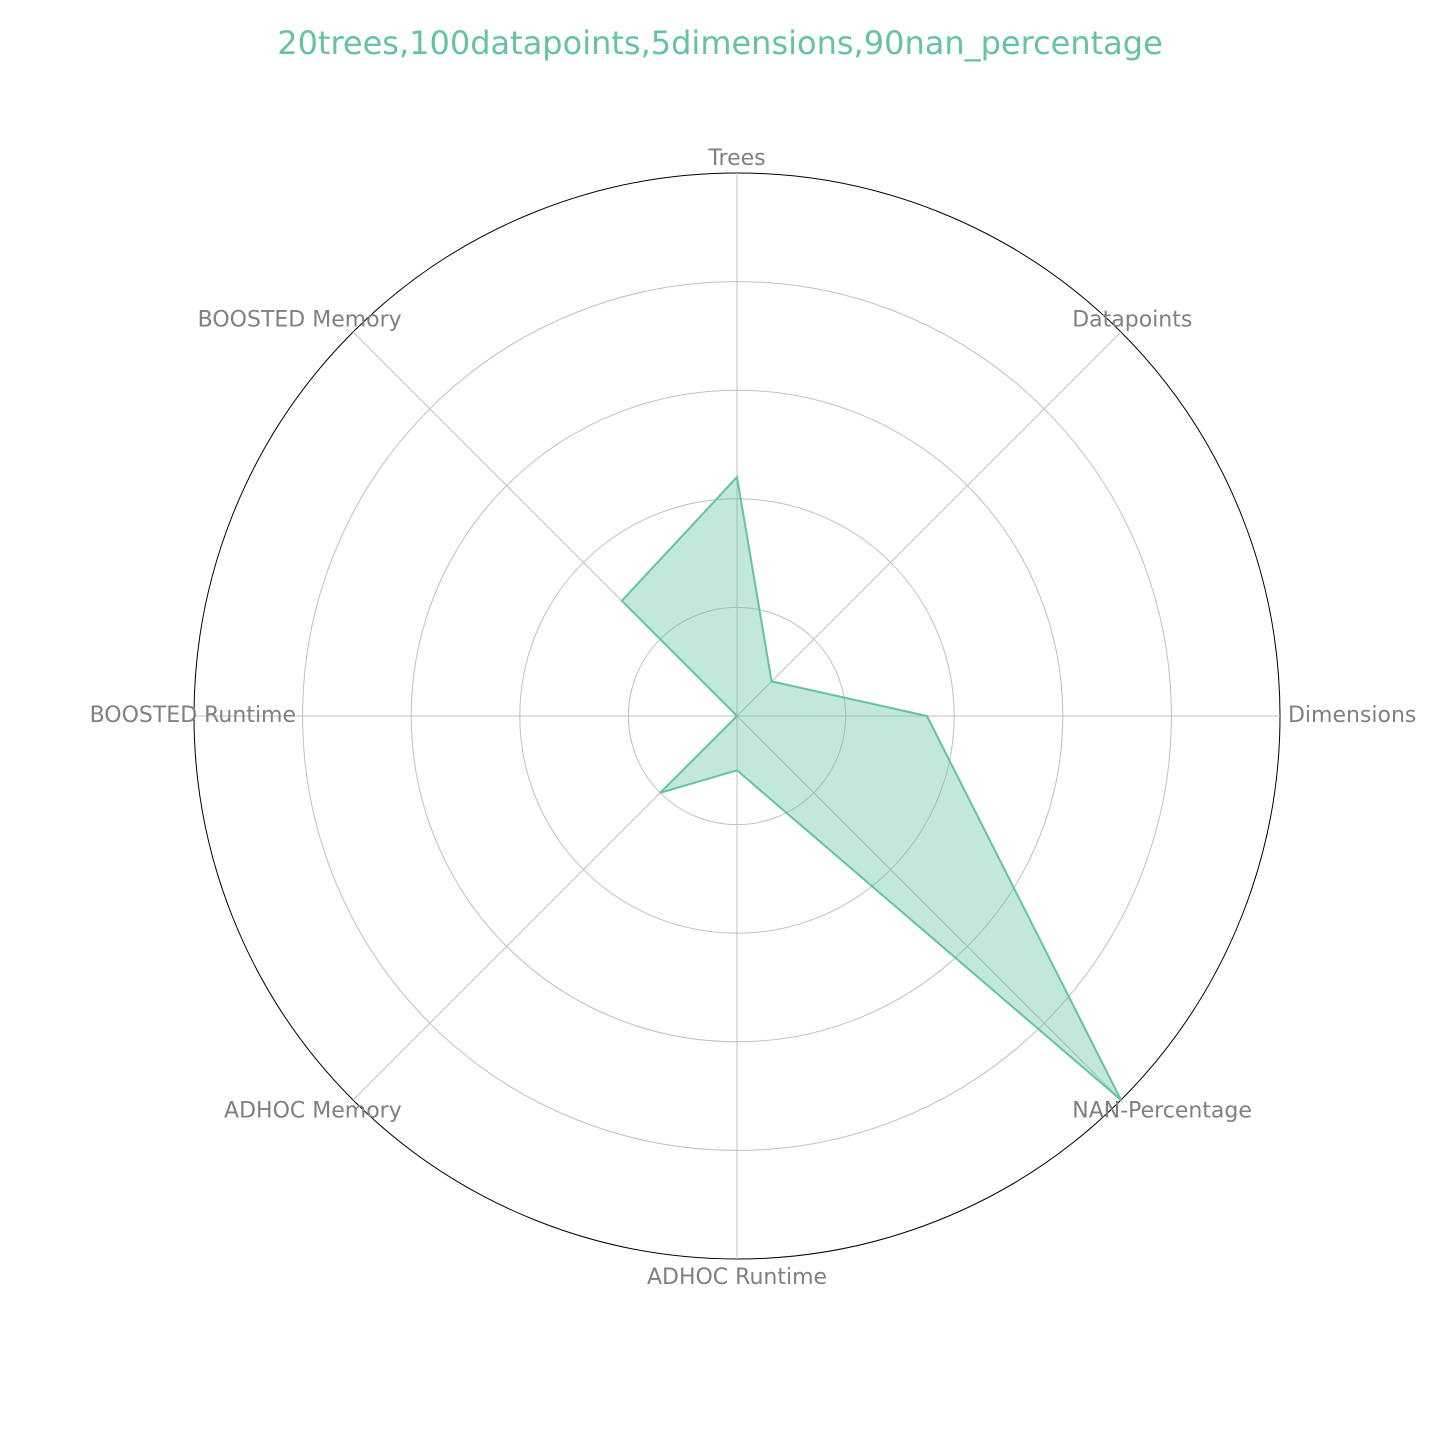 This screenshot has width=1440, height=1440. I want to click on axis-label-adhoc-runtime: ADHOC Runtime, so click(737, 1277).